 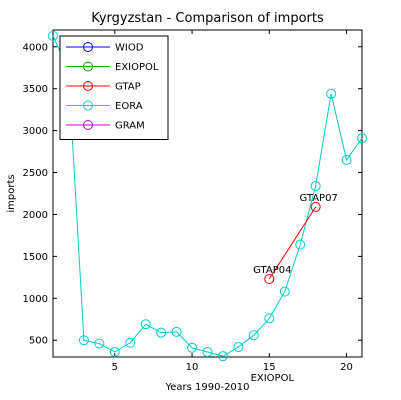 What do you see at coordinates (35, 47) in the screenshot?
I see `y-tick-label: 4000` at bounding box center [35, 47].